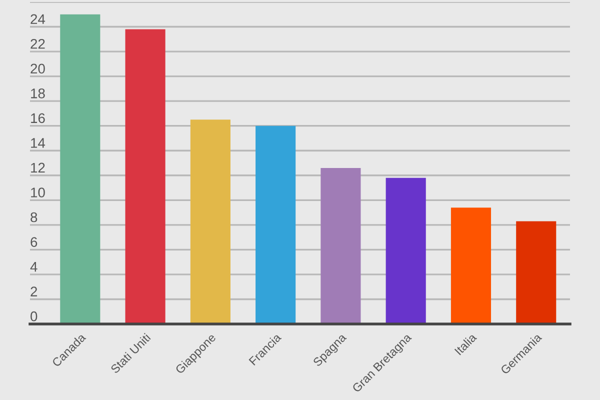  What do you see at coordinates (38, 143) in the screenshot?
I see `y-tick-label: 14` at bounding box center [38, 143].